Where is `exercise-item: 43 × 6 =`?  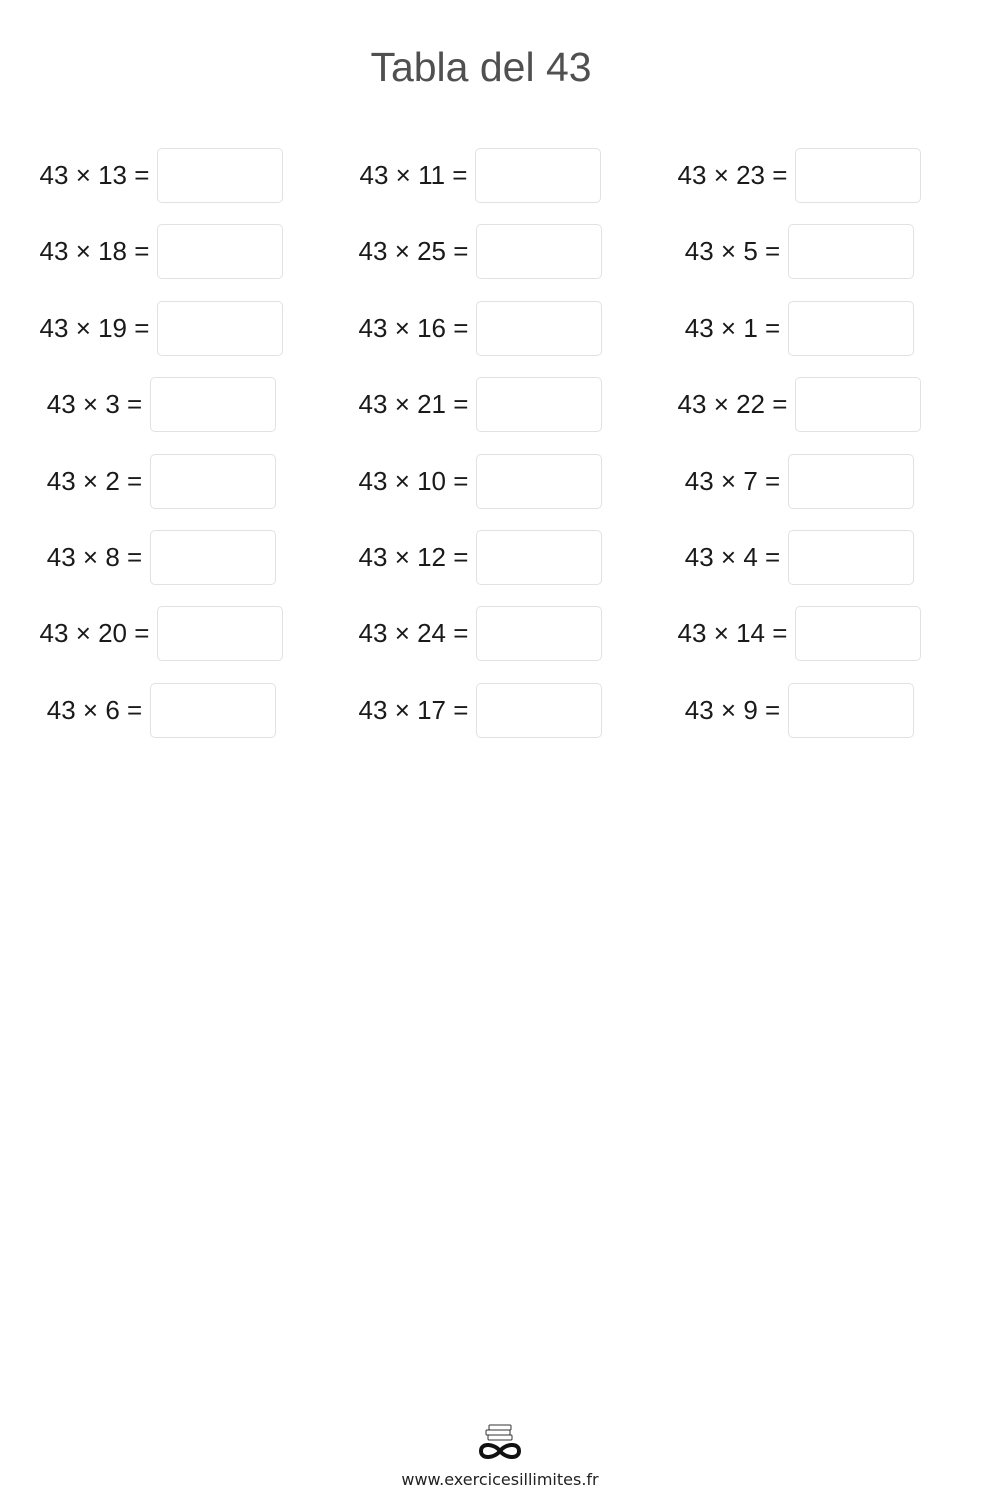
exercise-item: 43 × 6 = is located at coordinates (161, 710).